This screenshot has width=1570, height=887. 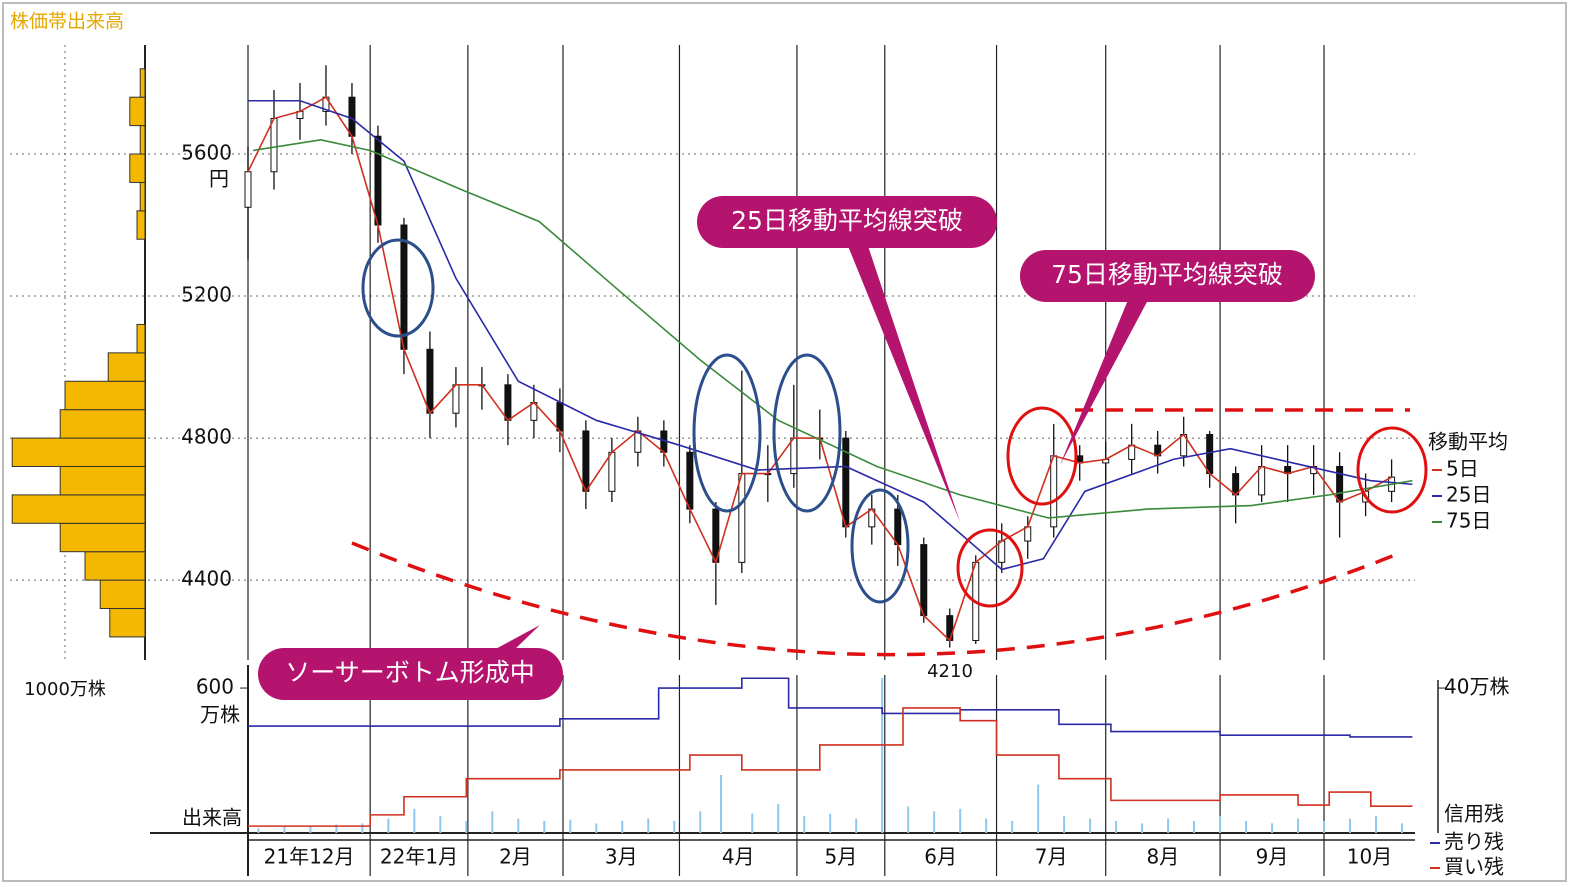 I want to click on circles, so click(x=1192, y=507).